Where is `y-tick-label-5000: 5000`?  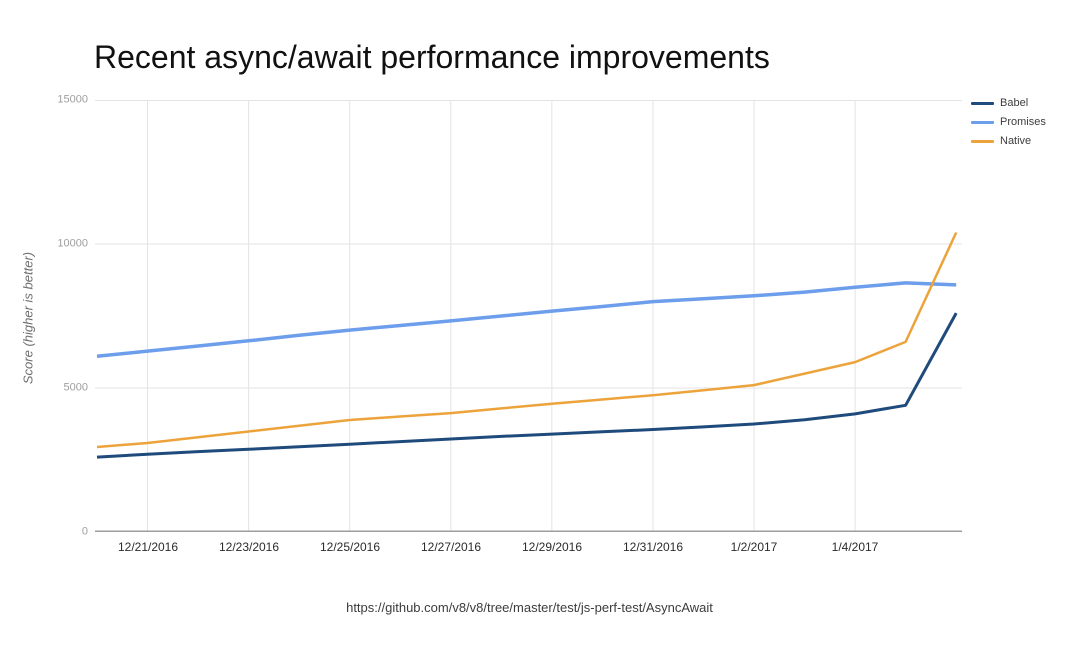
y-tick-label-5000: 5000 is located at coordinates (75, 387).